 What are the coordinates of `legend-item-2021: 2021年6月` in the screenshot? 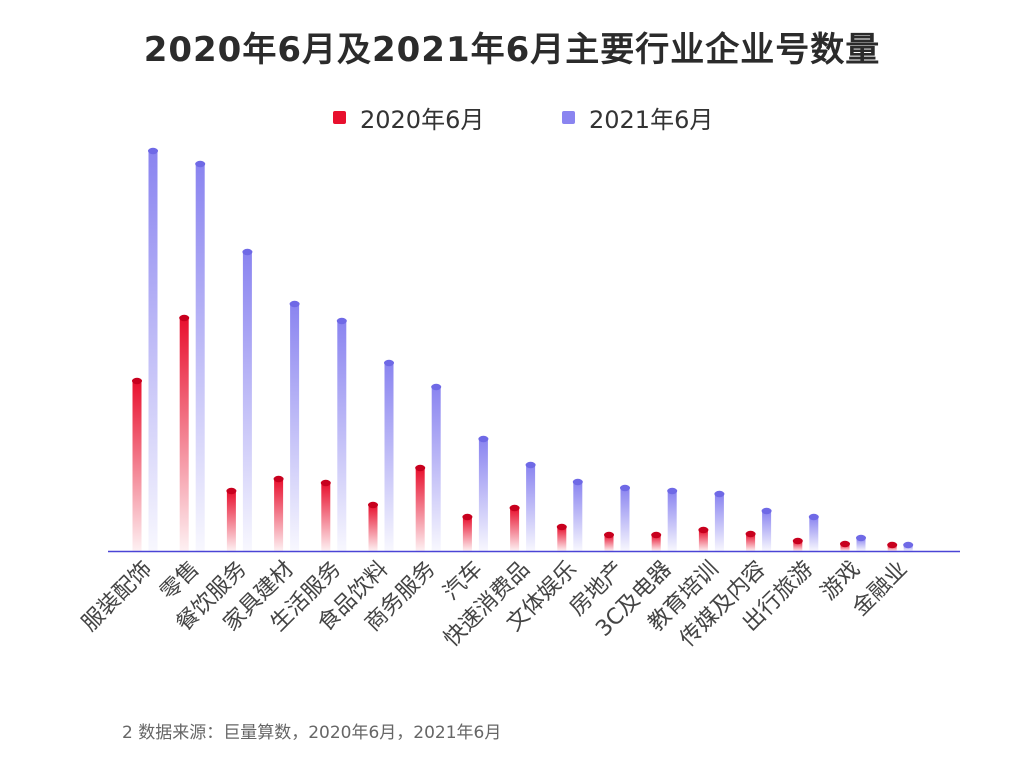 It's located at (637, 117).